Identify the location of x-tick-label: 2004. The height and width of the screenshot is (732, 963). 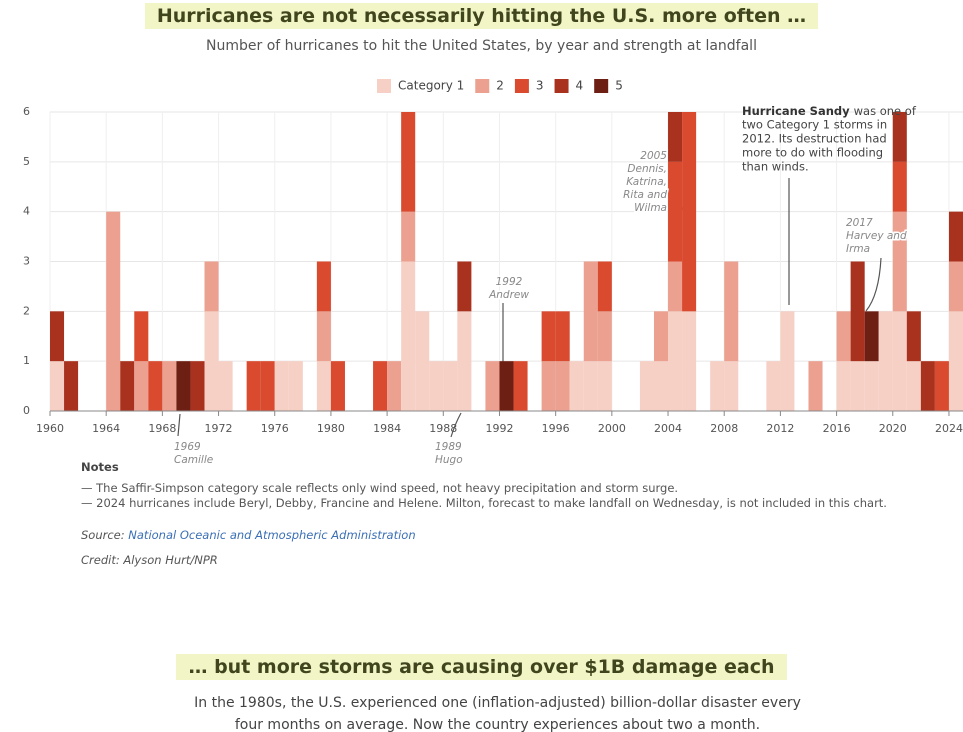
(668, 428).